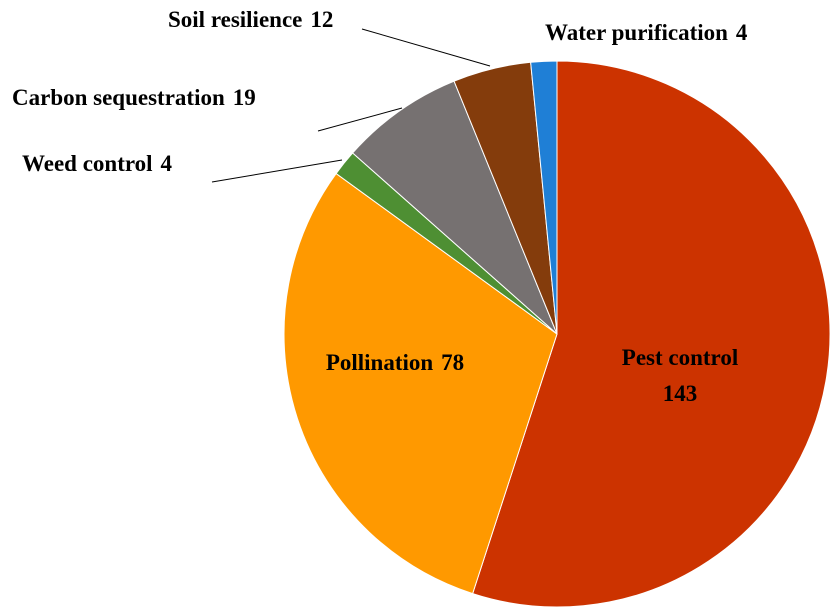 The width and height of the screenshot is (832, 607). What do you see at coordinates (244, 97) in the screenshot?
I see `label-value: 19` at bounding box center [244, 97].